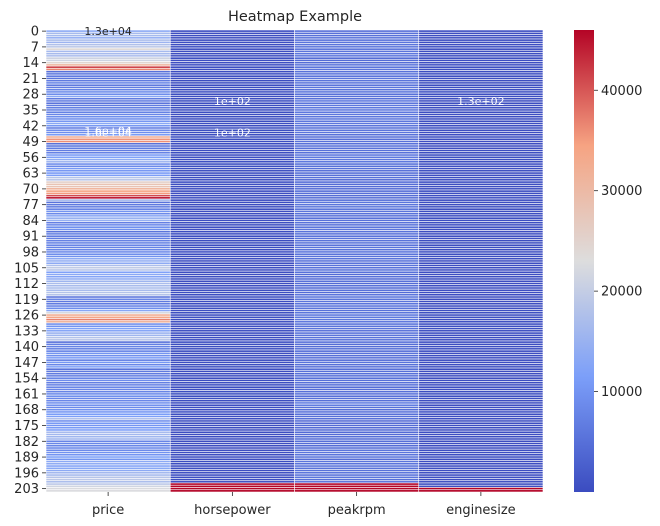 Image resolution: width=660 pixels, height=526 pixels. Describe the element at coordinates (30, 111) in the screenshot. I see `row-tick-label: 35` at that location.